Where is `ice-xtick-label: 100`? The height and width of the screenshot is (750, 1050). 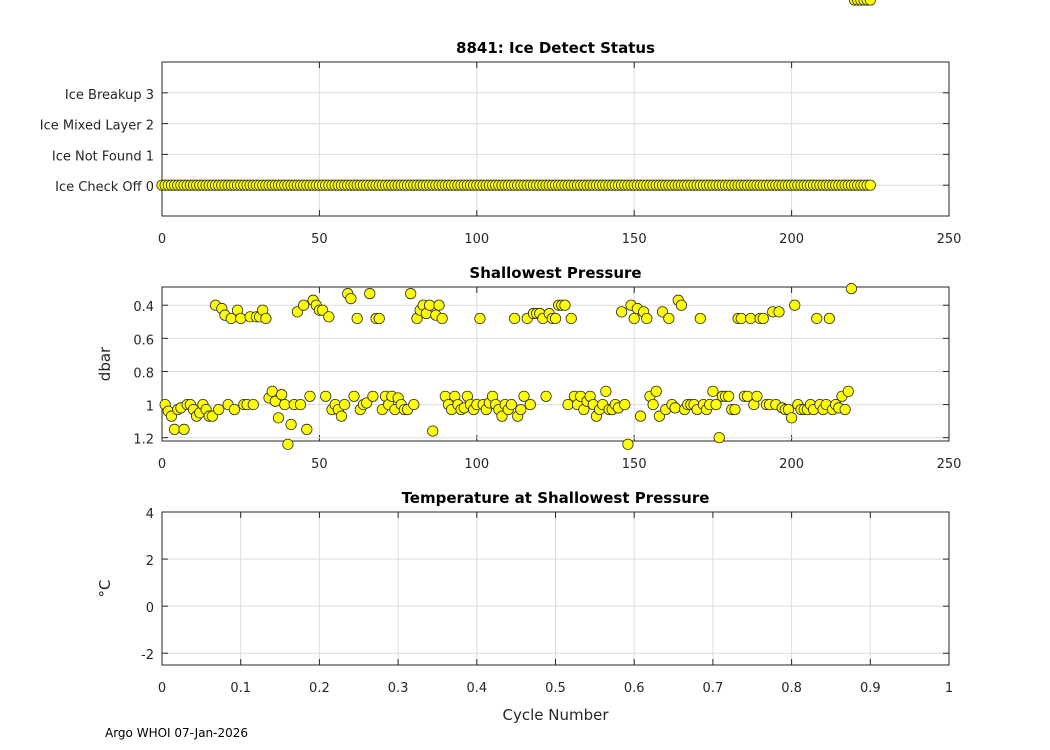 ice-xtick-label: 100 is located at coordinates (476, 239).